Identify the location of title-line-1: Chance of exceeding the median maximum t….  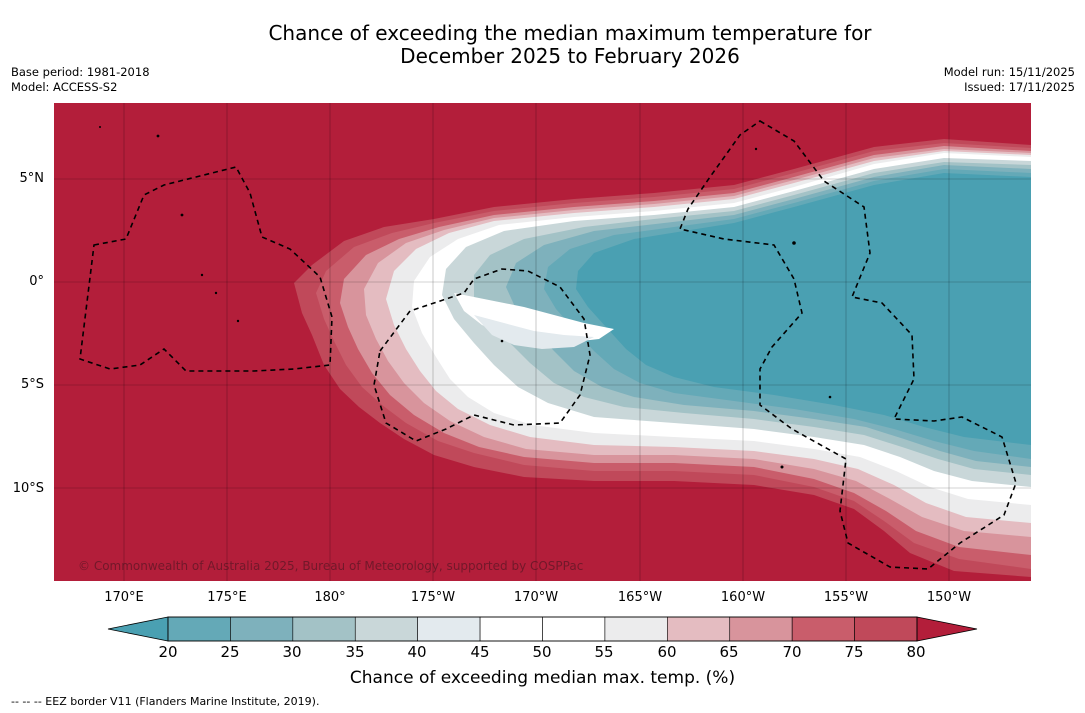
(570, 33).